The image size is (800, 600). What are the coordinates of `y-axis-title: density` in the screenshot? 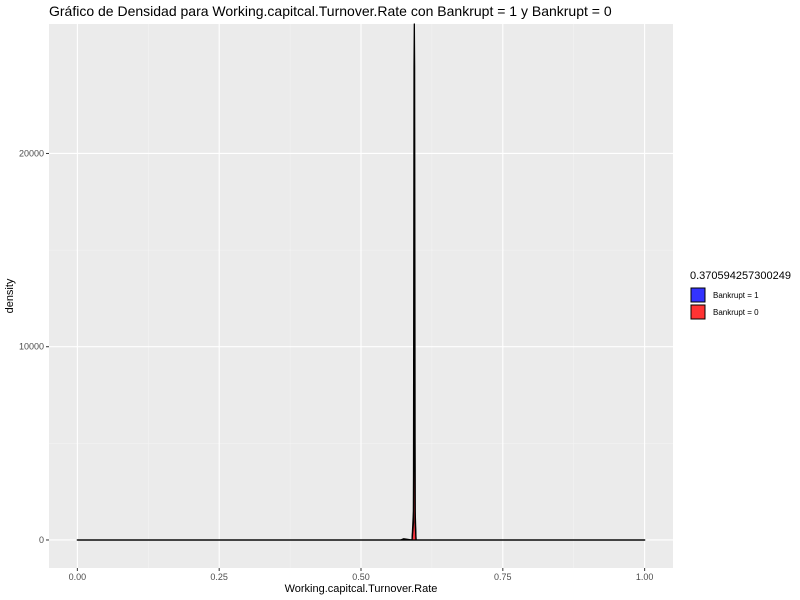 It's located at (10, 295).